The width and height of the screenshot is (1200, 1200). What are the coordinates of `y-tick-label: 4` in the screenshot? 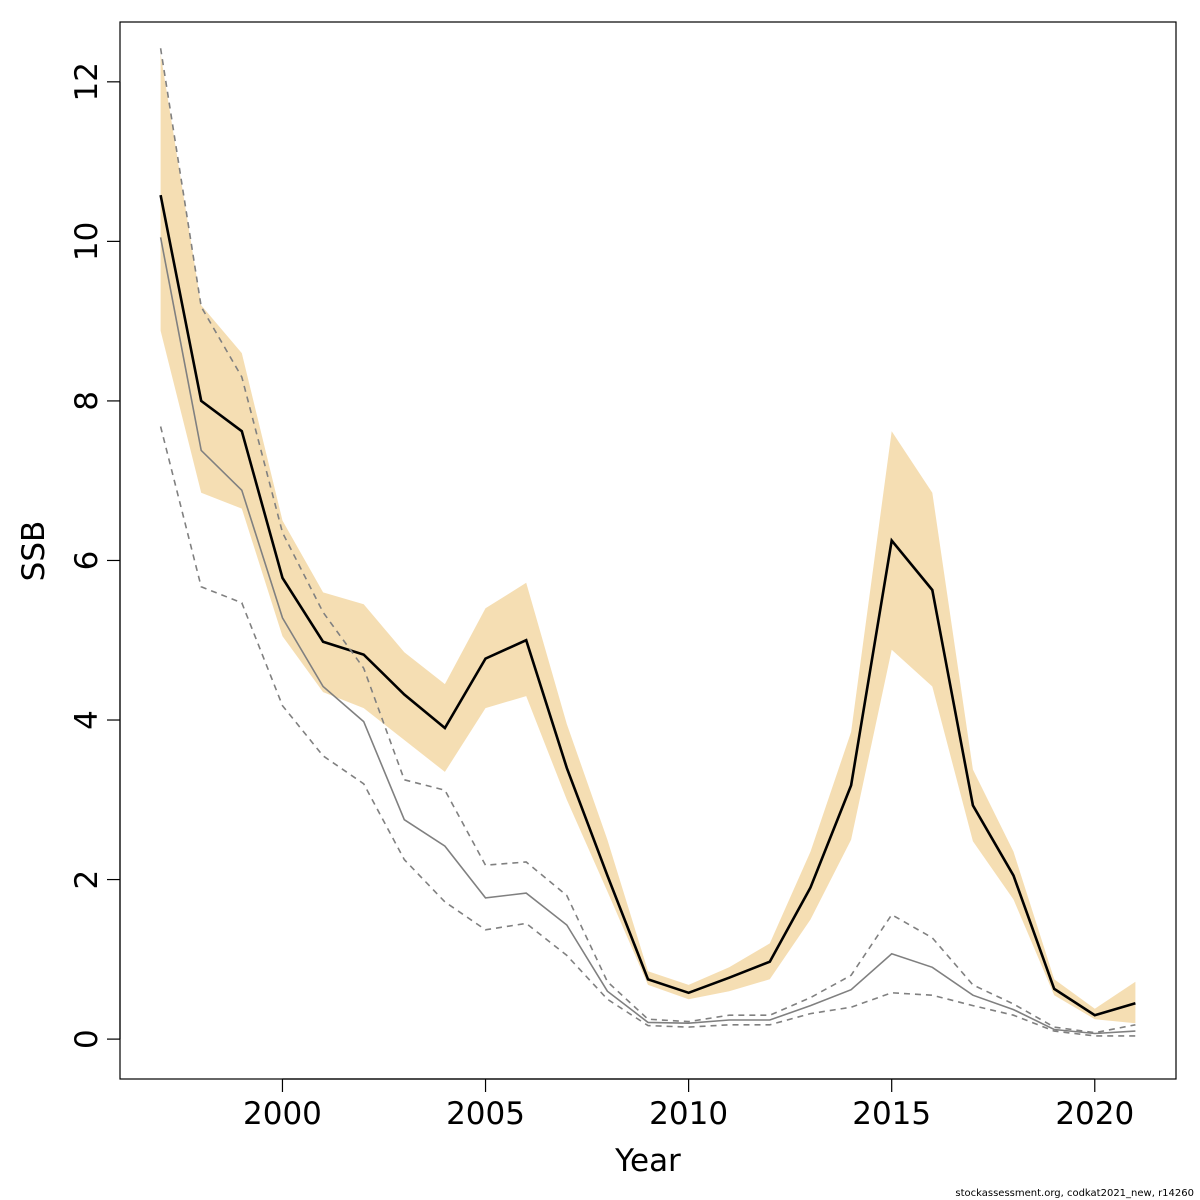 It's located at (87, 720).